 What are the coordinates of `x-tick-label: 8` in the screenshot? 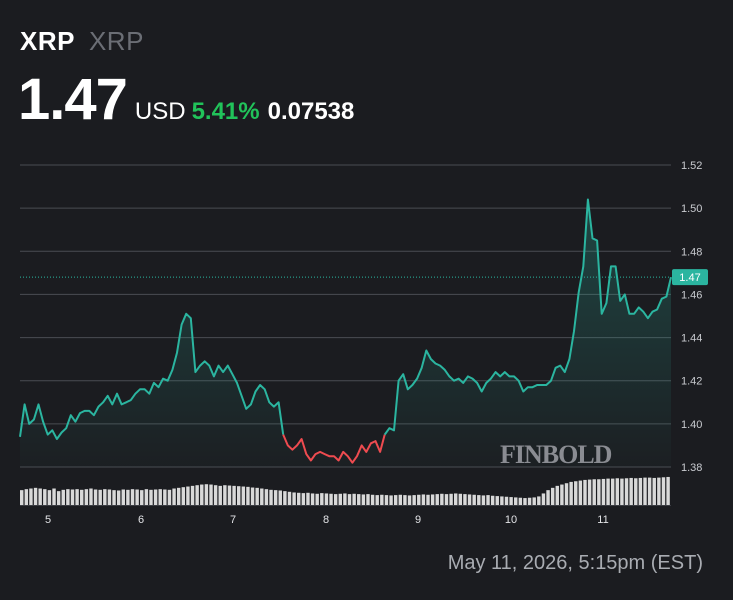 It's located at (326, 520).